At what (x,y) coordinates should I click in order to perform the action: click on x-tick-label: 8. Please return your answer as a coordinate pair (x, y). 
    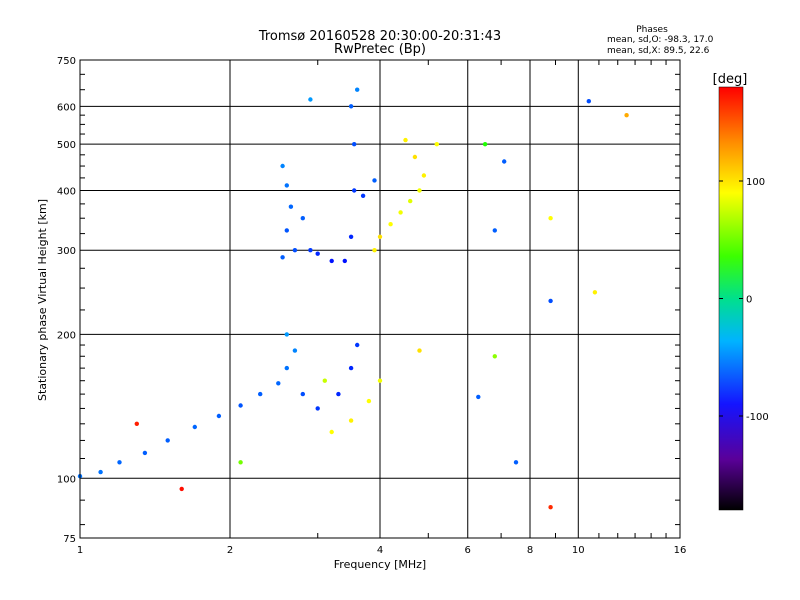
    Looking at the image, I should click on (530, 550).